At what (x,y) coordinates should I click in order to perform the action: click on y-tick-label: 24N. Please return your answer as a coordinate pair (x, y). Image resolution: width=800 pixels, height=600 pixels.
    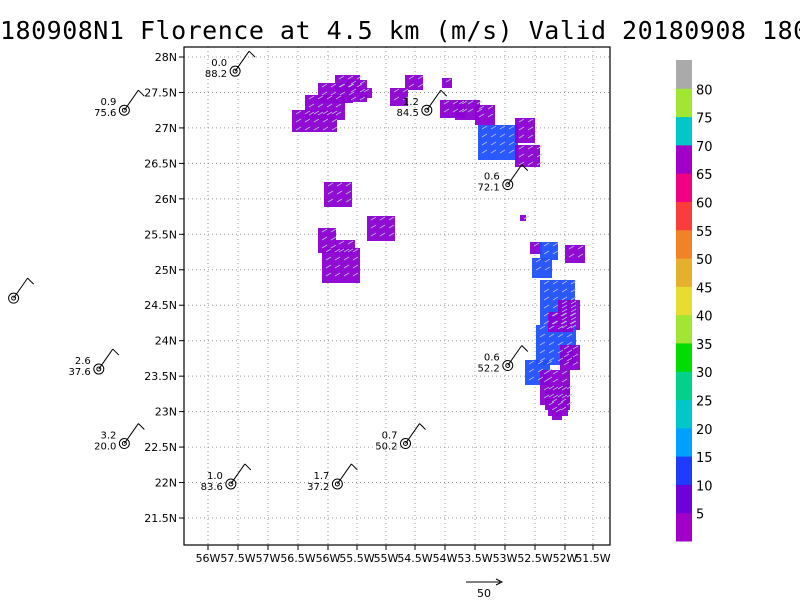
    Looking at the image, I should click on (166, 341).